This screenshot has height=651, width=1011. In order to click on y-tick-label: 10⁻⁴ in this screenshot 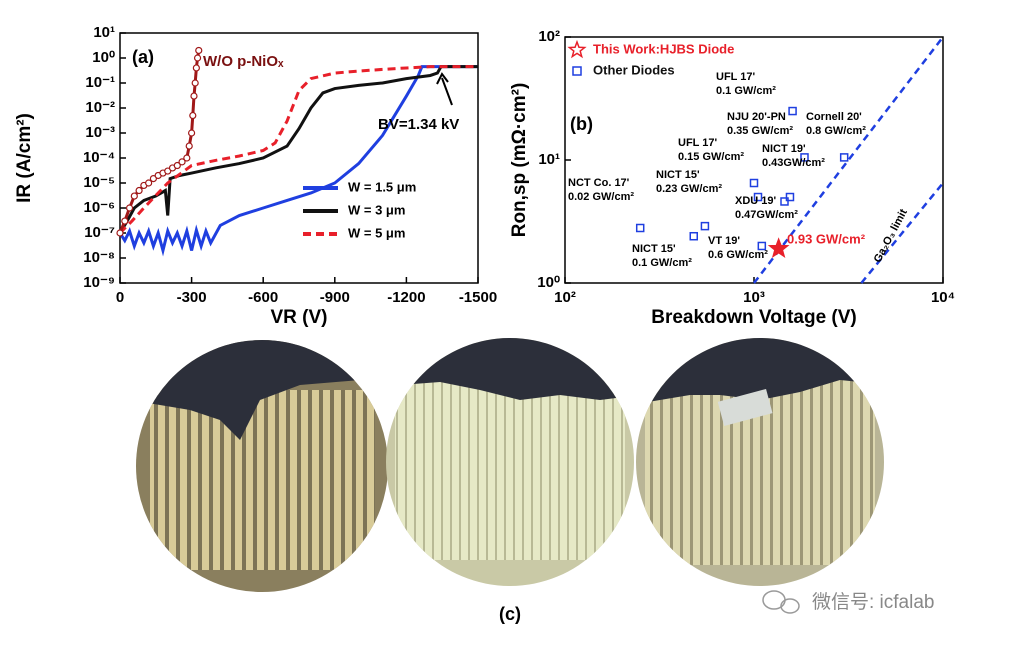, I will do `click(99, 157)`.